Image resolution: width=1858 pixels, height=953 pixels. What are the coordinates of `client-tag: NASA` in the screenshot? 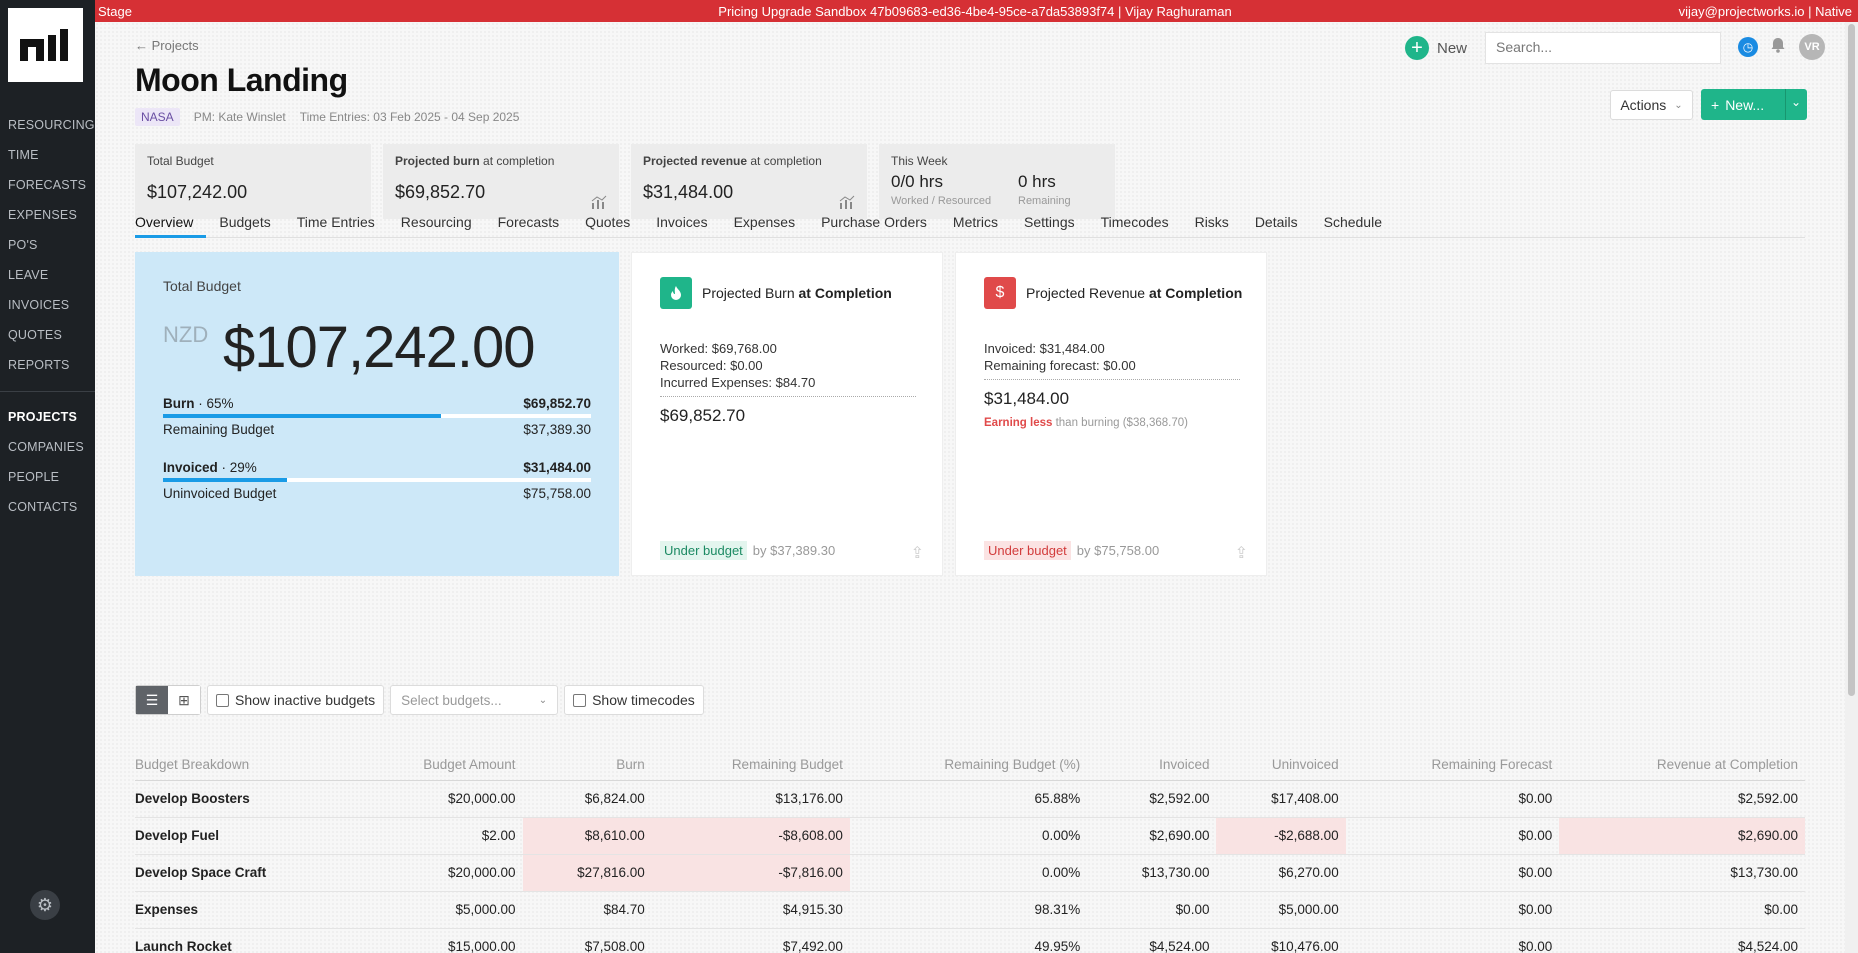 It's located at (157, 117).